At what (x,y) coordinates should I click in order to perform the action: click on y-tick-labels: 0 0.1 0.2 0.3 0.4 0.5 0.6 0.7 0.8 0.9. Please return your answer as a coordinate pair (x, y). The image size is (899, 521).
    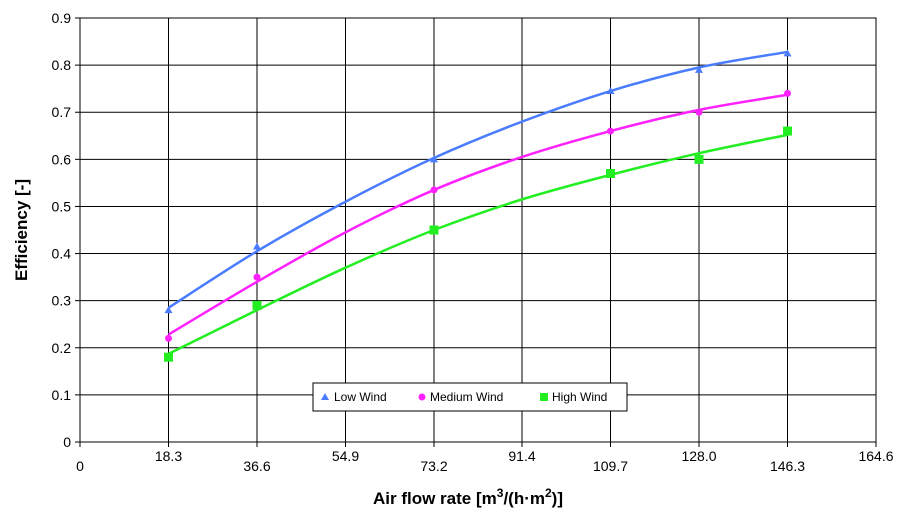
    Looking at the image, I should click on (62, 230).